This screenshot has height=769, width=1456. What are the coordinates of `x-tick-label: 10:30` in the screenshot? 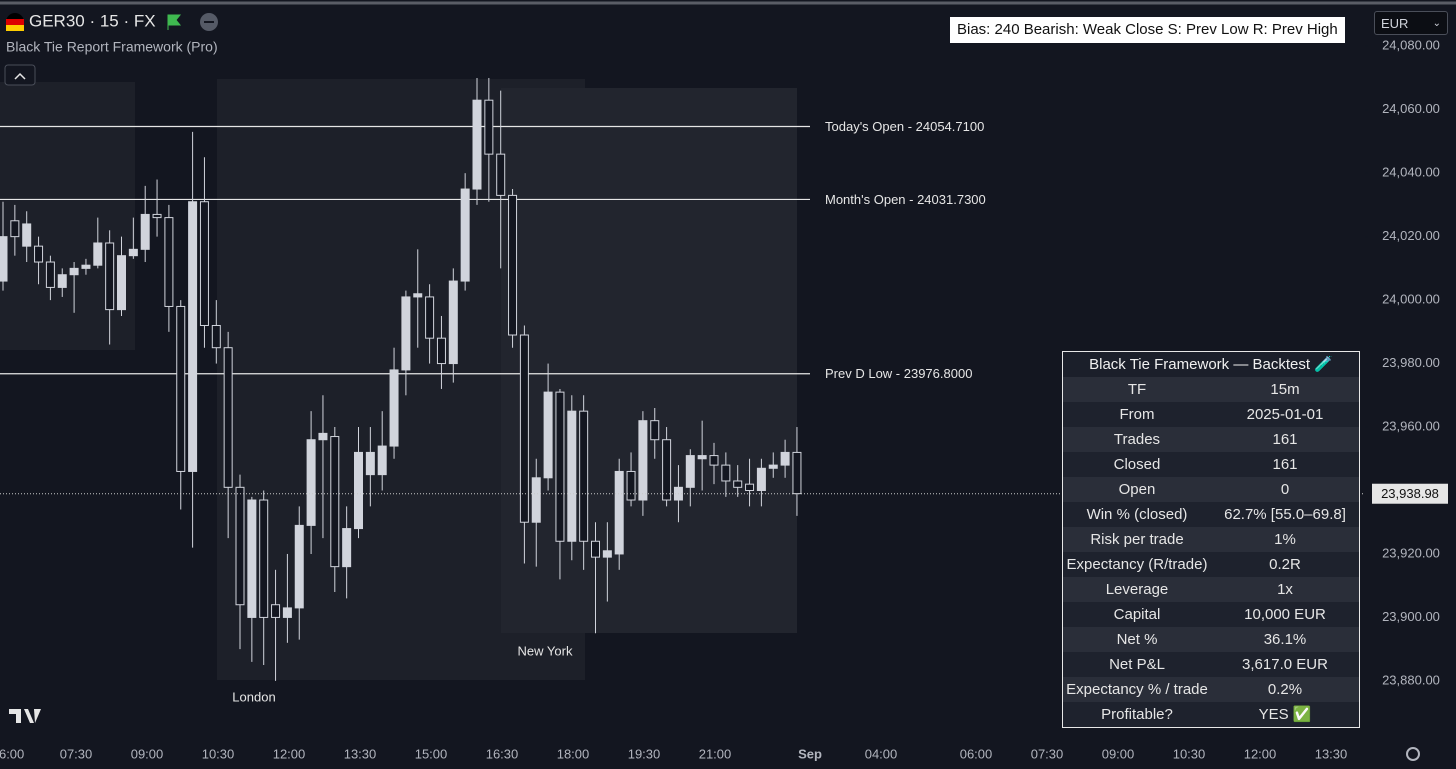 It's located at (218, 753).